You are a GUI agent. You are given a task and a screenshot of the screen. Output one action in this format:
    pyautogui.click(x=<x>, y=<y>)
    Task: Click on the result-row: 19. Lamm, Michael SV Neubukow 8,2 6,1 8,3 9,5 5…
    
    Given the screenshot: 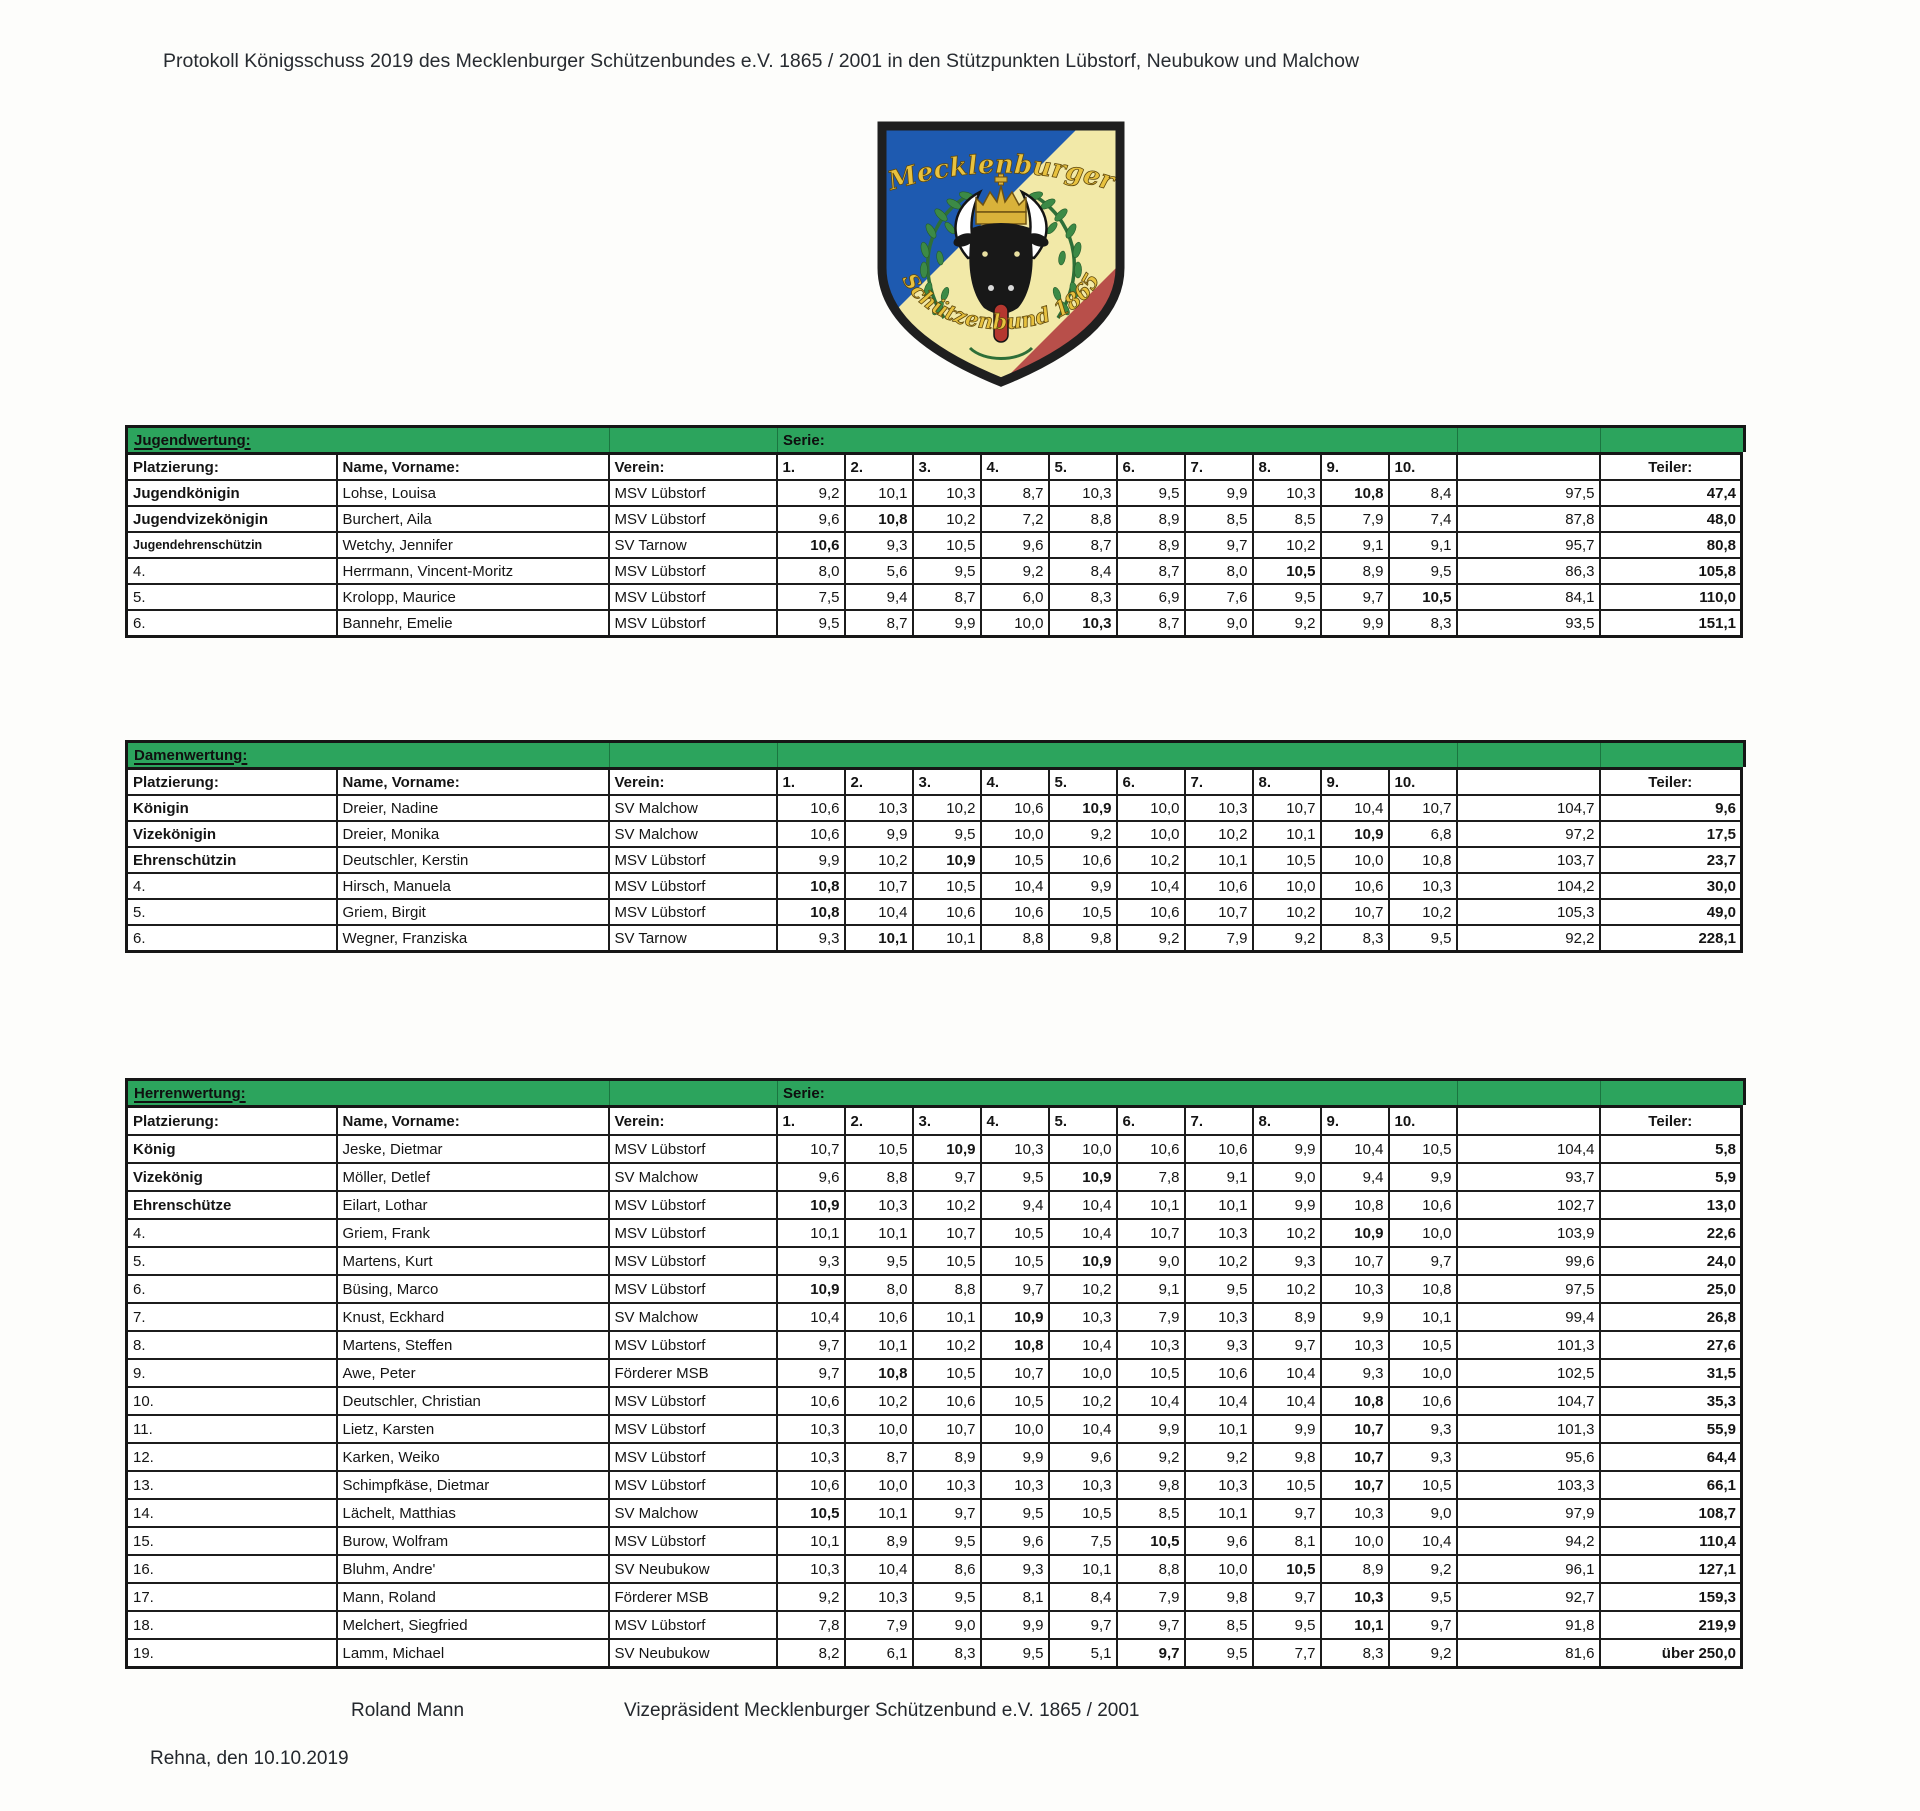 What is the action you would take?
    pyautogui.click(x=934, y=1653)
    